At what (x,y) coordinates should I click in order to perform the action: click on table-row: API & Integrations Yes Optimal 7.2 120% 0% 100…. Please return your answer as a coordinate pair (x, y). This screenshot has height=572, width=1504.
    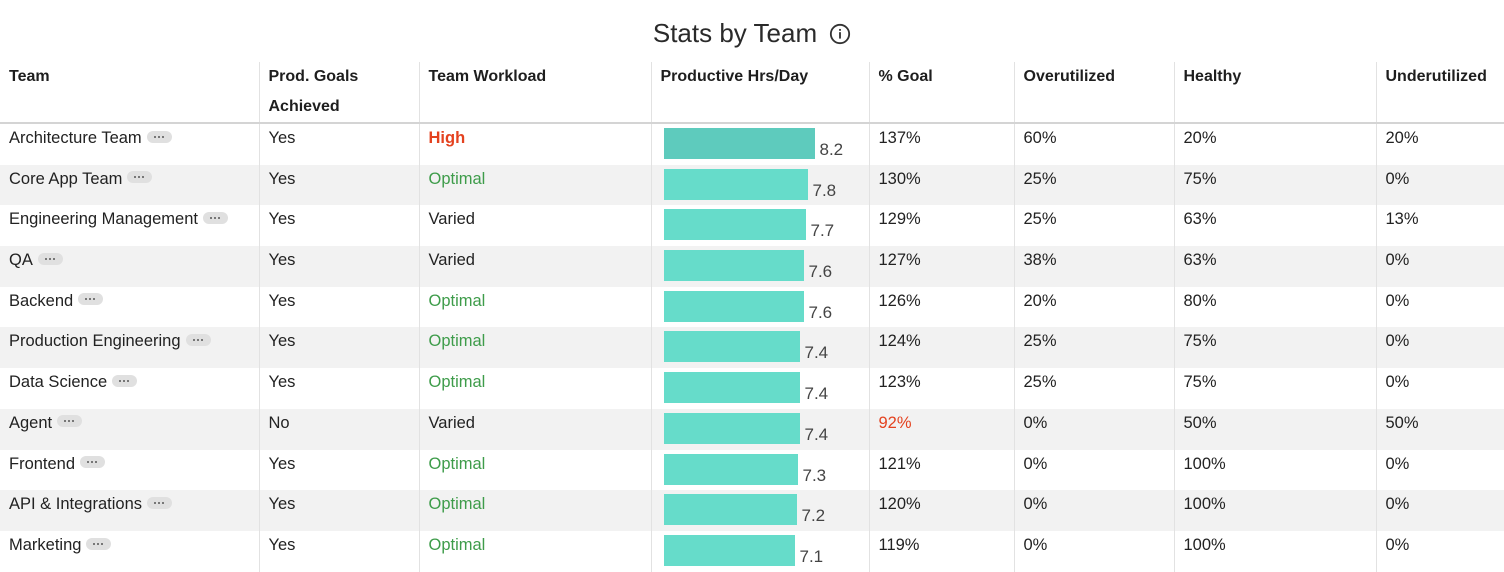
    Looking at the image, I should click on (752, 510).